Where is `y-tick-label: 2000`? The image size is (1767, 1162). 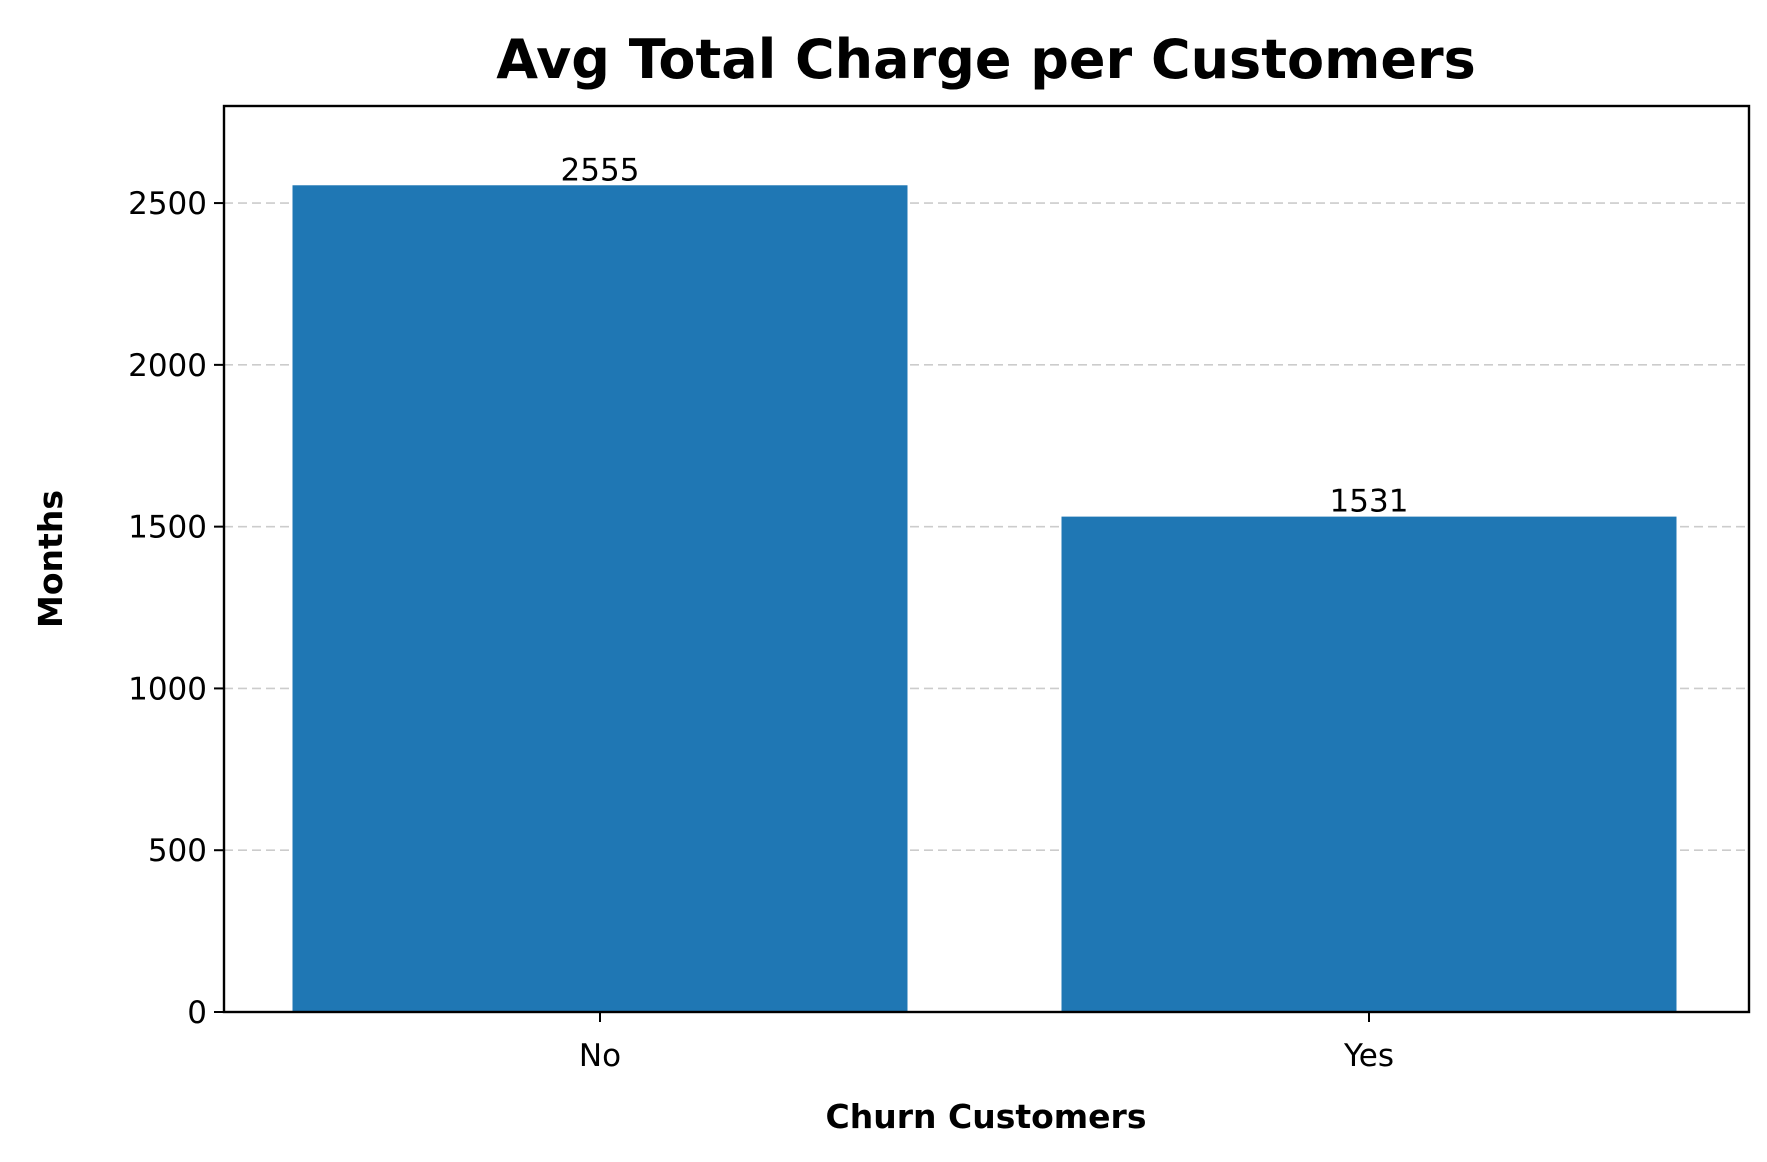 y-tick-label: 2000 is located at coordinates (167, 366).